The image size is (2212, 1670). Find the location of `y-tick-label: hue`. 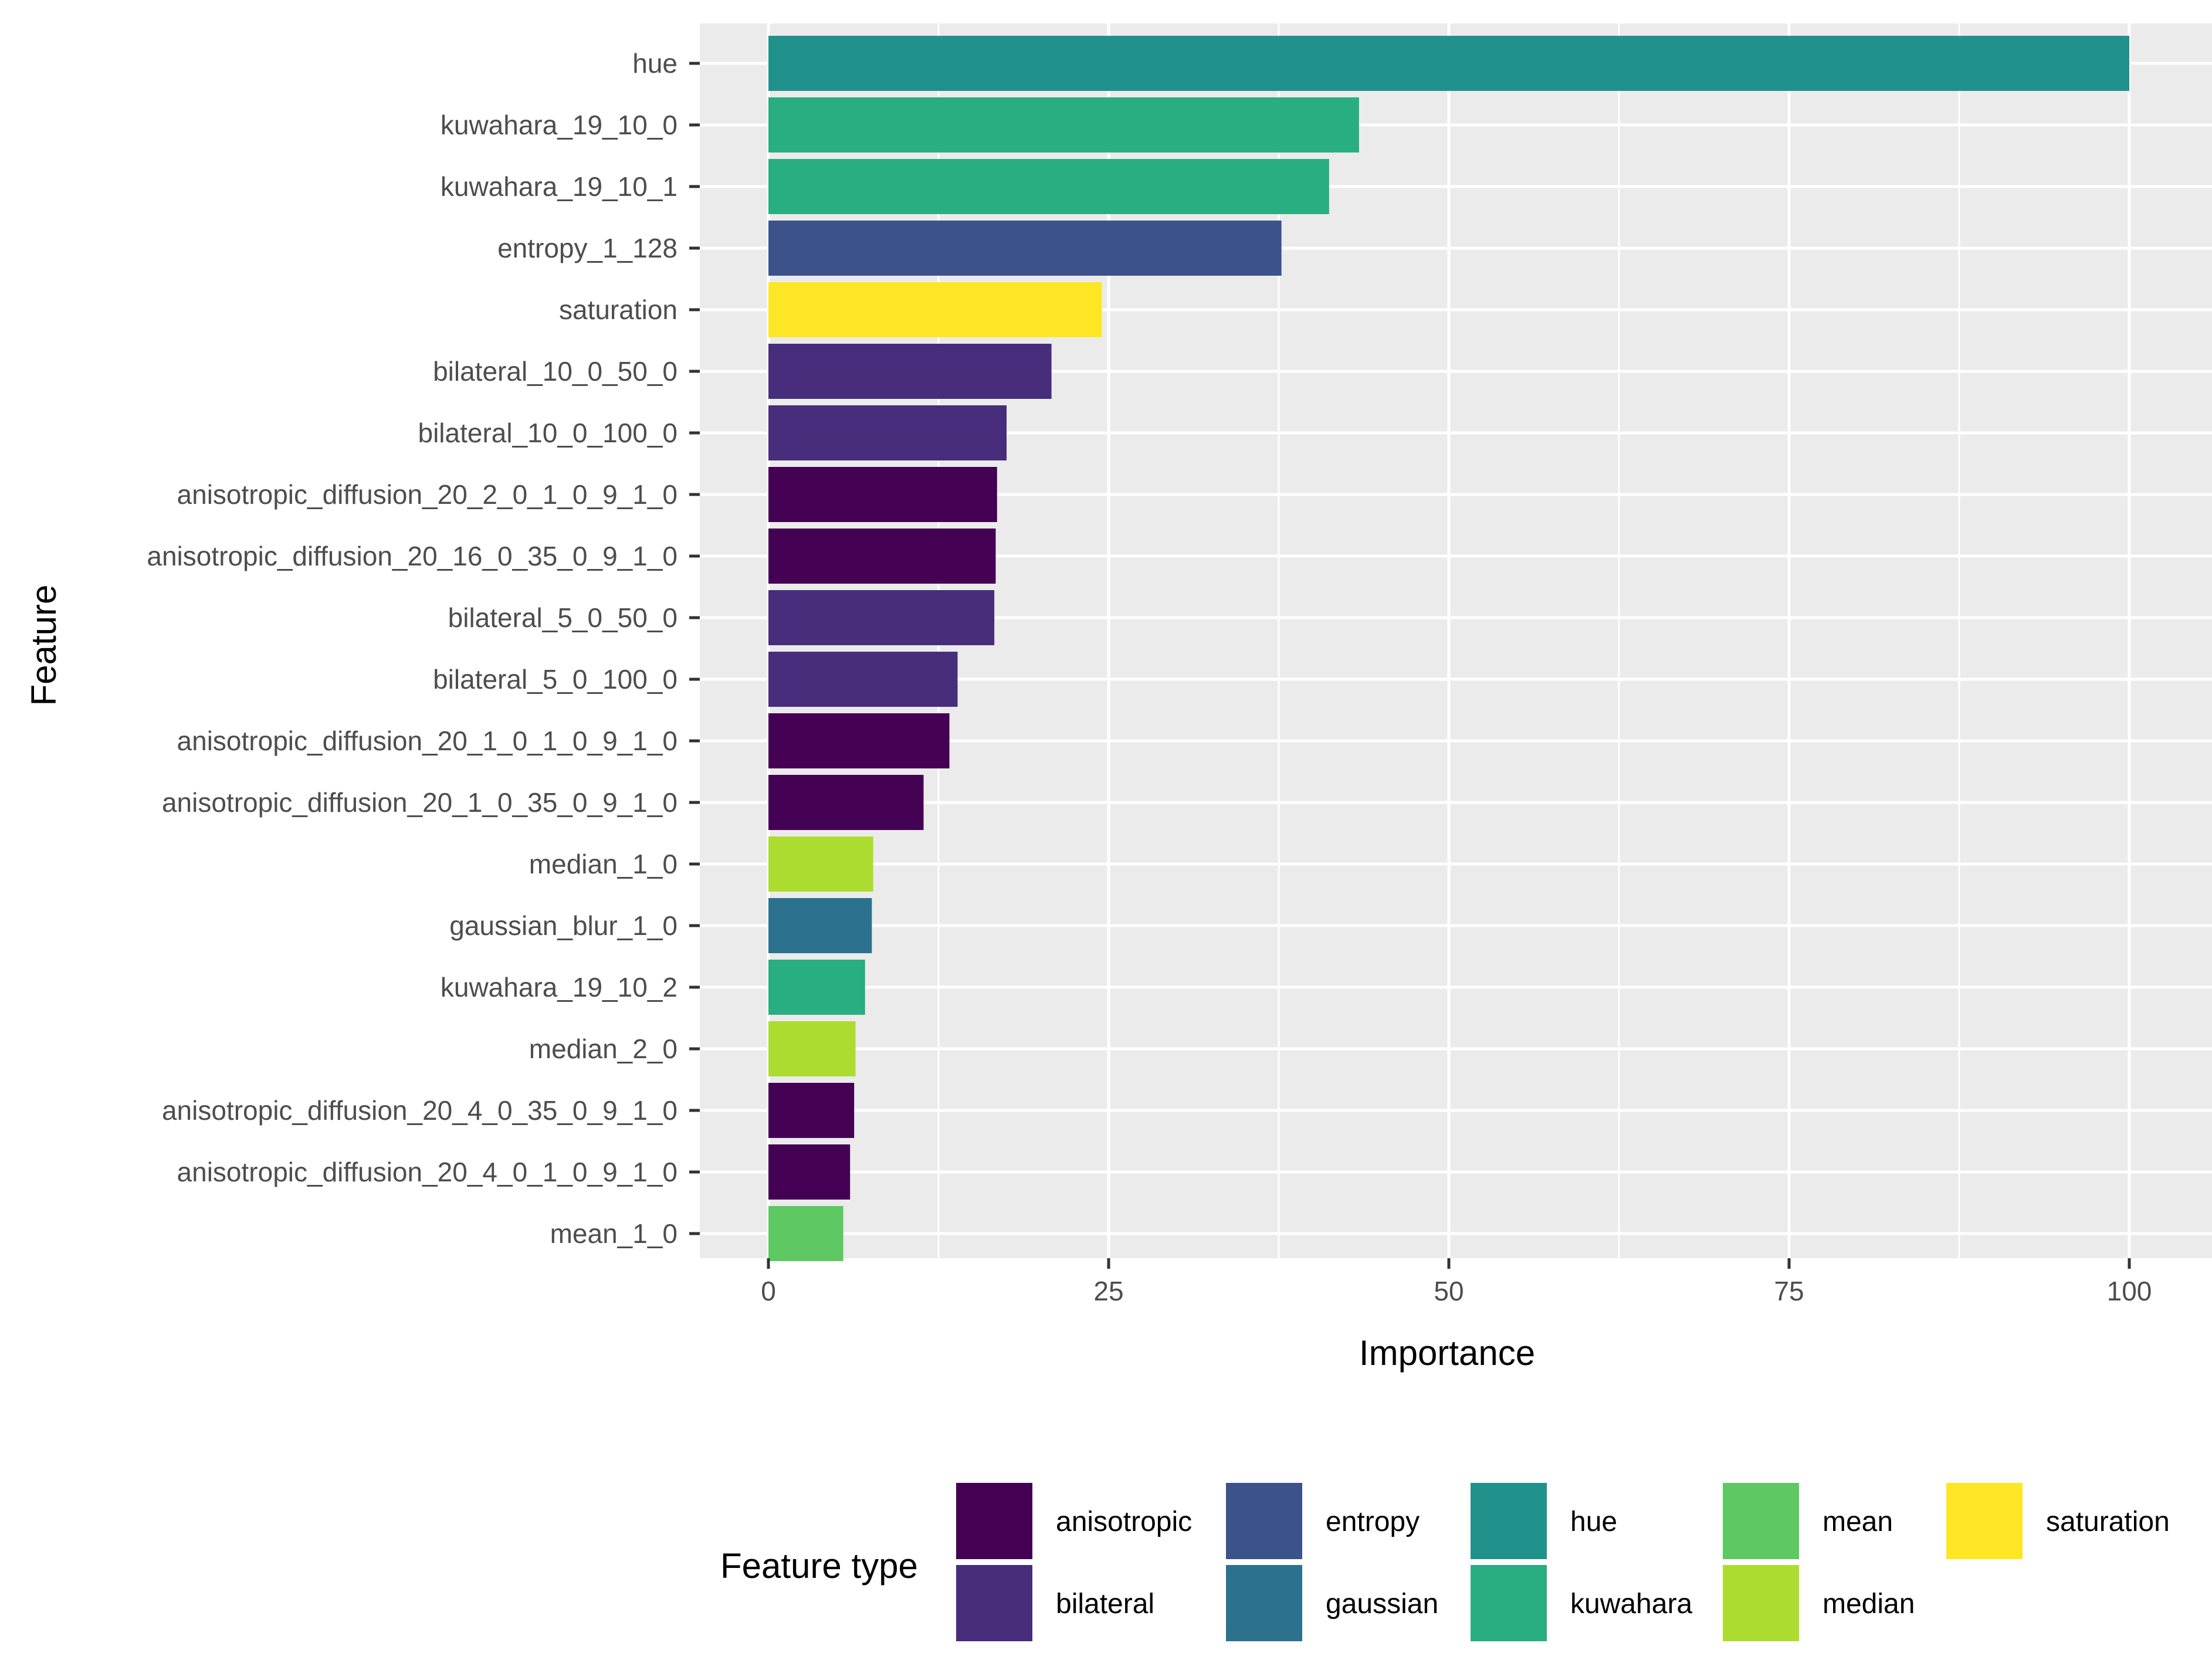

y-tick-label: hue is located at coordinates (655, 64).